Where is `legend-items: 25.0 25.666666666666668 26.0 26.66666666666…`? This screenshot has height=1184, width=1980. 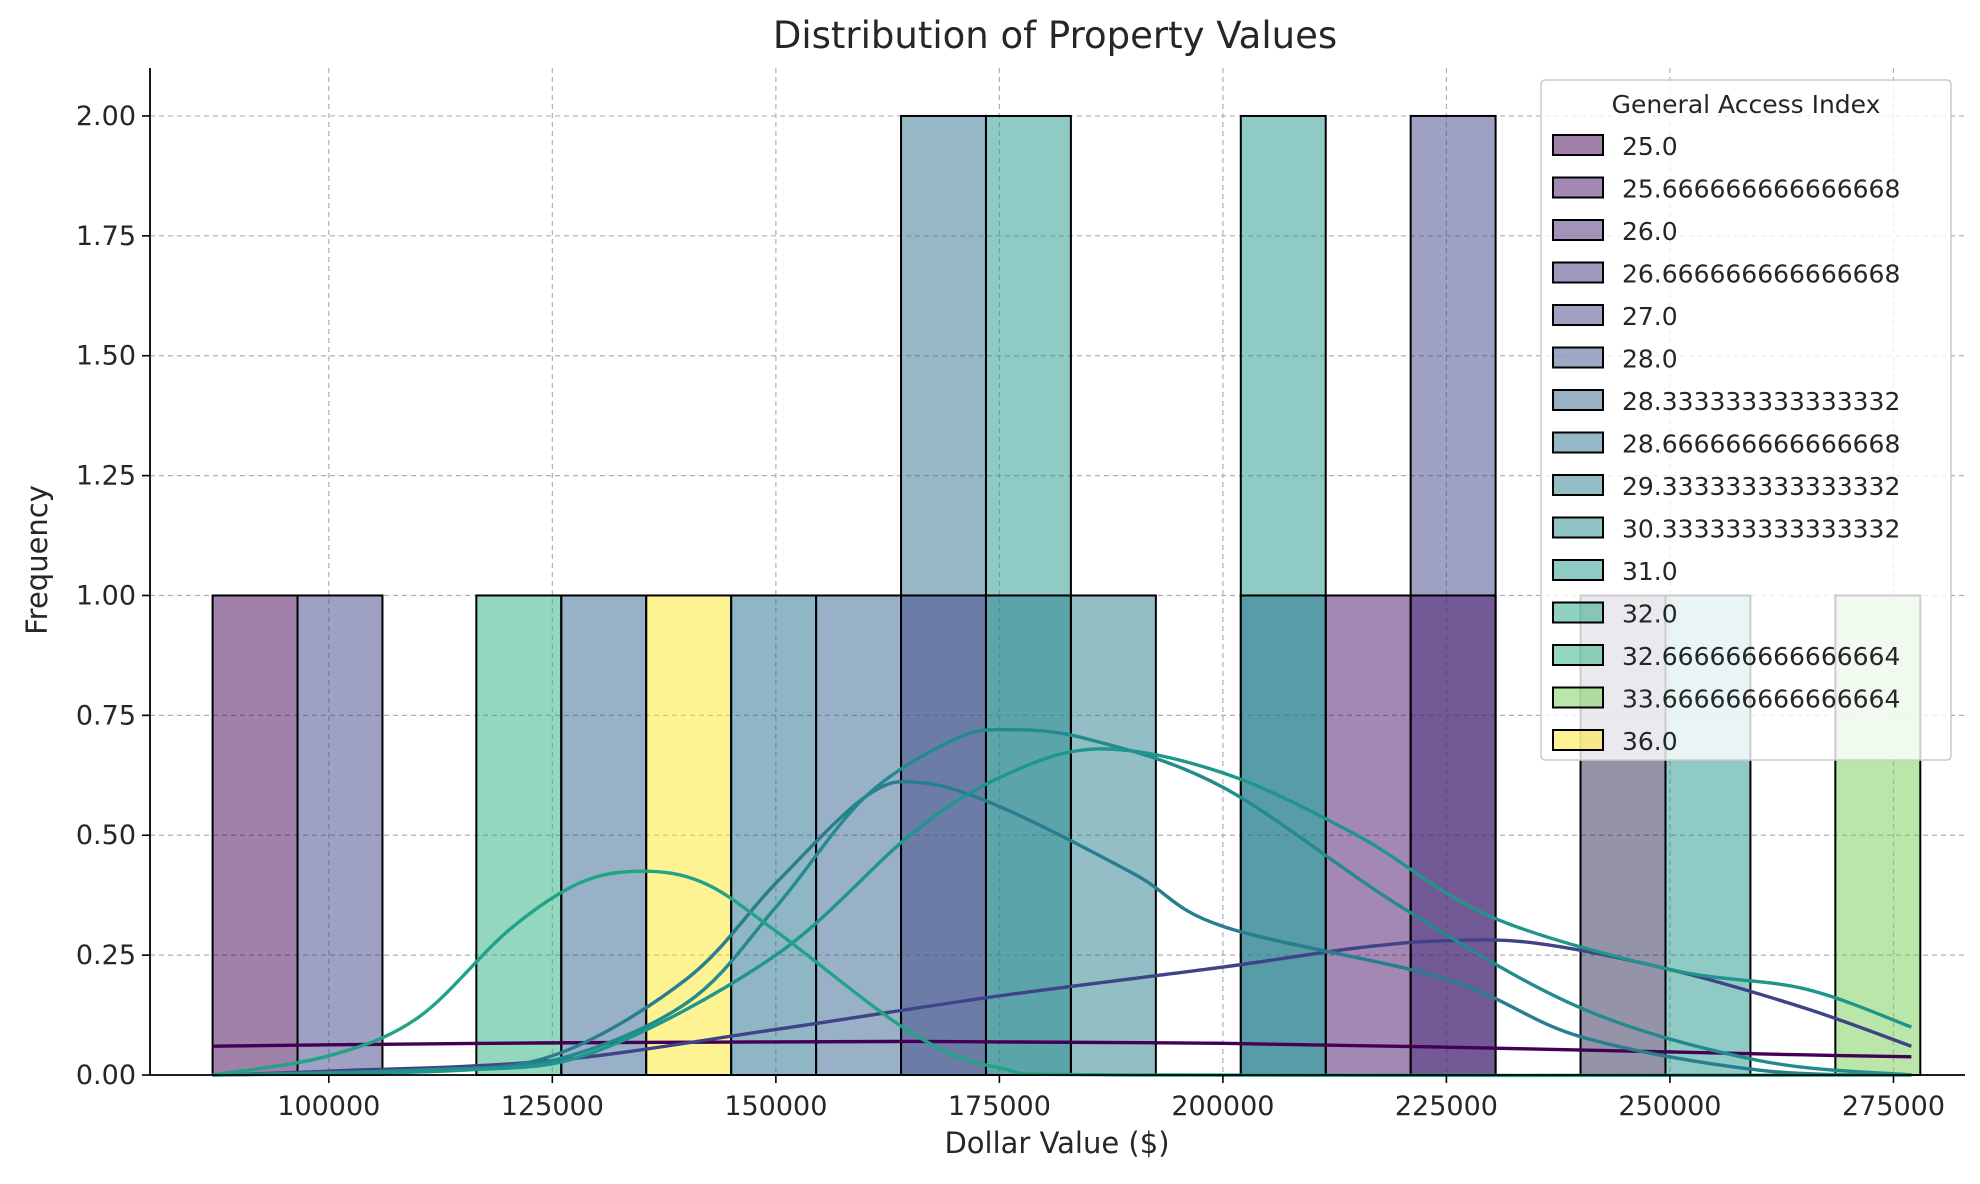
legend-items: 25.0 25.666666666666668 26.0 26.66666666666… is located at coordinates (1726, 444).